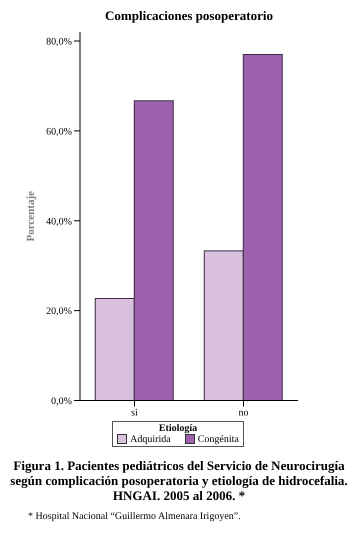 This screenshot has width=358, height=537. I want to click on y-tick-label: 0,0%, so click(61, 402).